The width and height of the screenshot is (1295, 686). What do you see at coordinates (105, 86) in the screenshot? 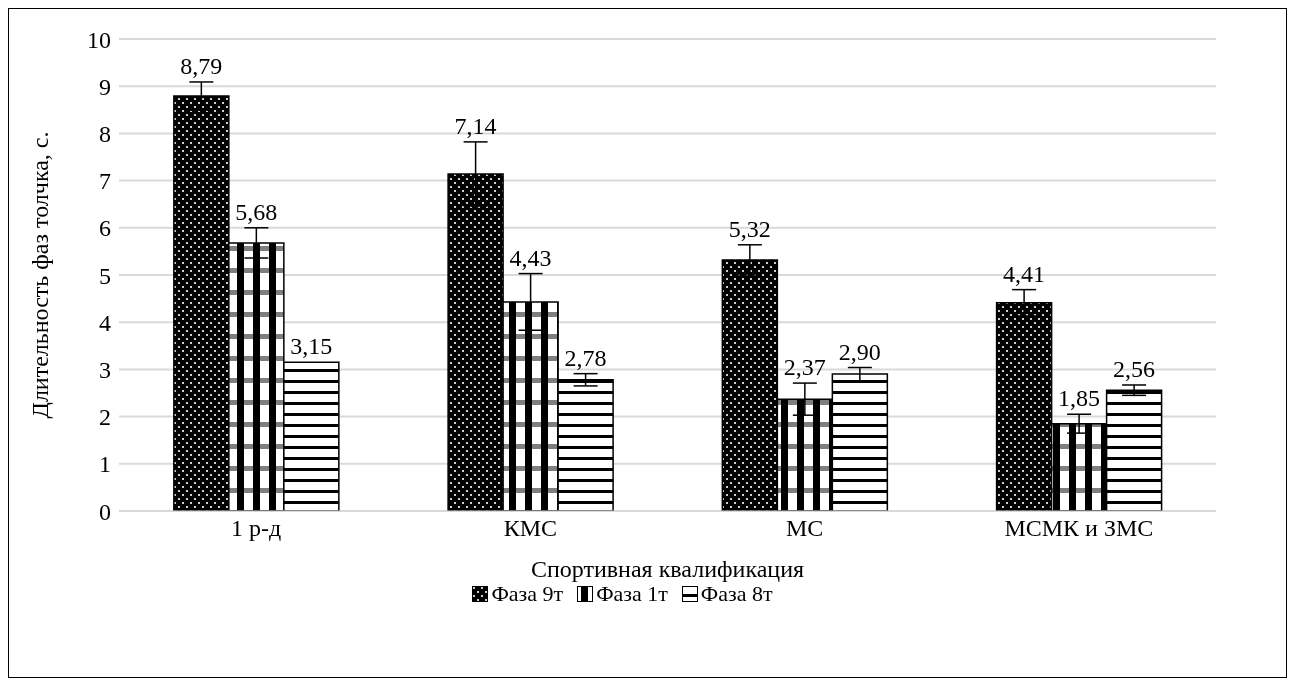
I see `y-tick-label: 9` at bounding box center [105, 86].